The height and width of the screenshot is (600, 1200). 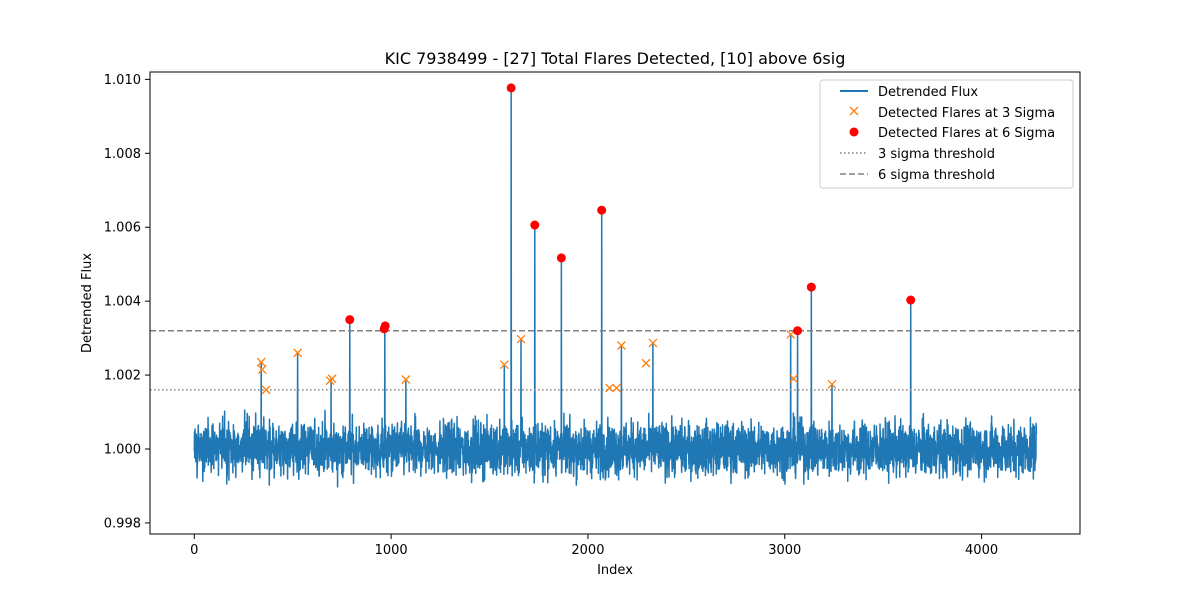 I want to click on legend-3sigma-swatch, so click(x=854, y=111).